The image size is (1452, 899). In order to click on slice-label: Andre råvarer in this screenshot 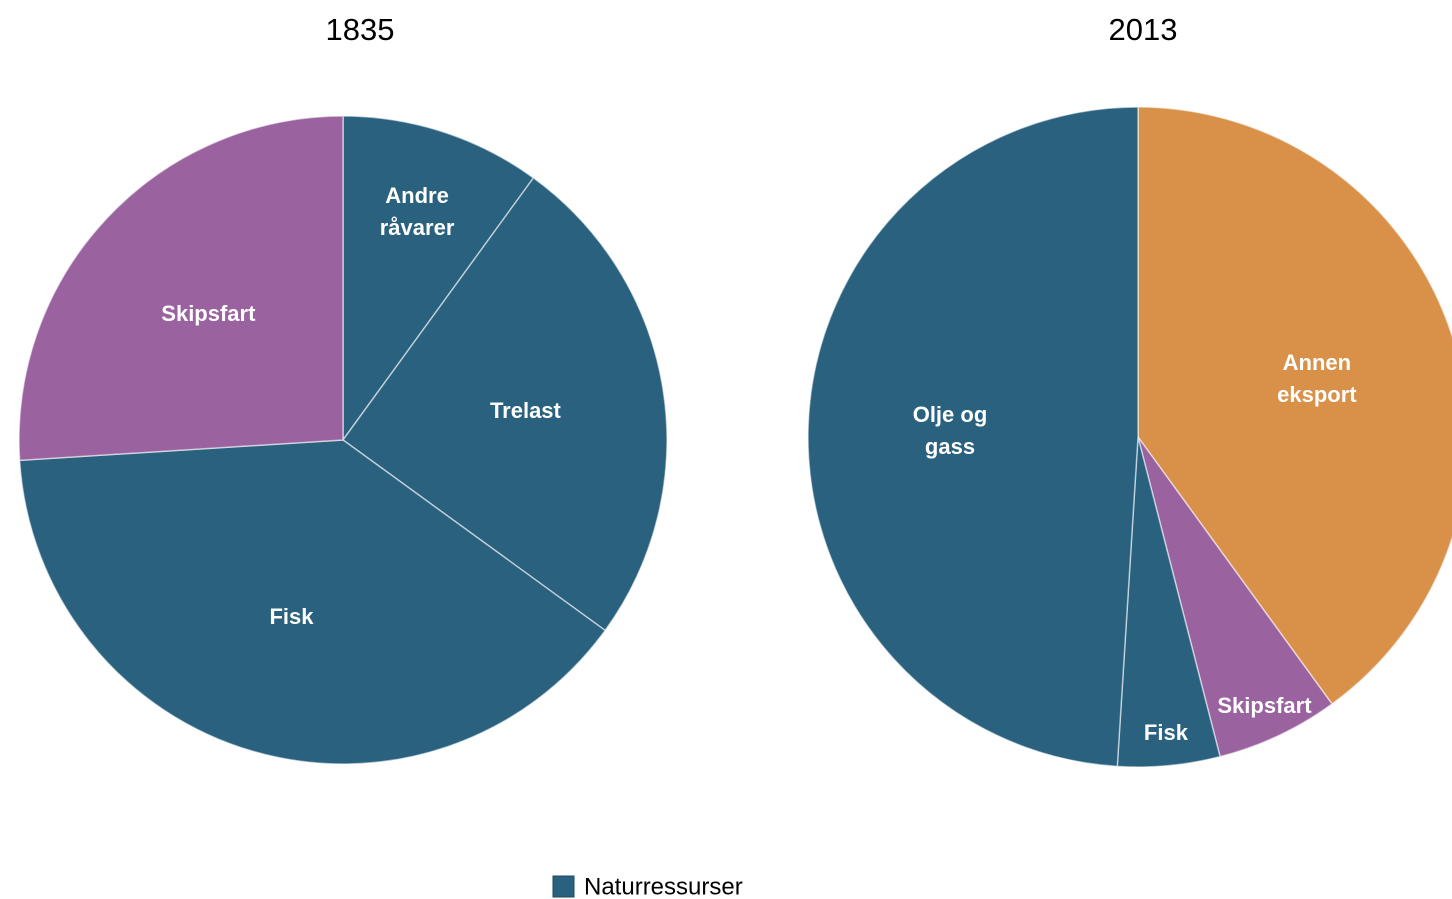, I will do `click(417, 211)`.